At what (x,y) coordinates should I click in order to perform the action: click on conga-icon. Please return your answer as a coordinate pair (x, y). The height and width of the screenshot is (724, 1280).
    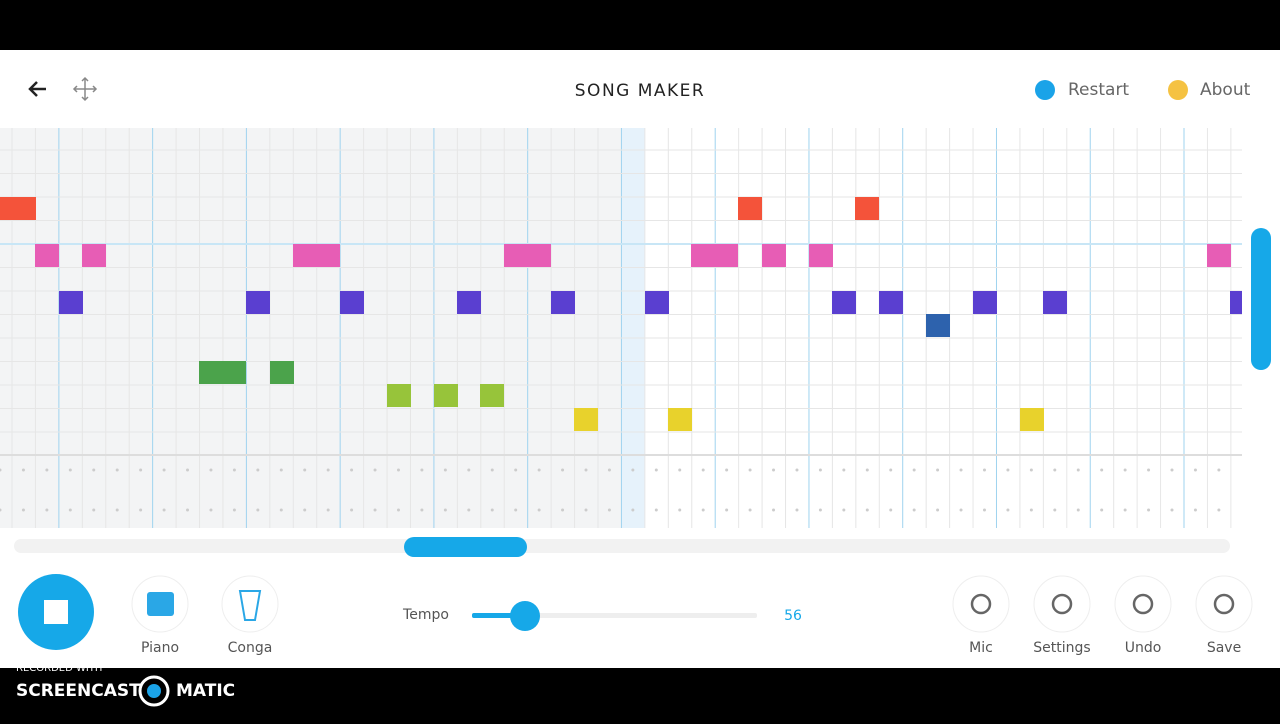
    Looking at the image, I should click on (250, 605).